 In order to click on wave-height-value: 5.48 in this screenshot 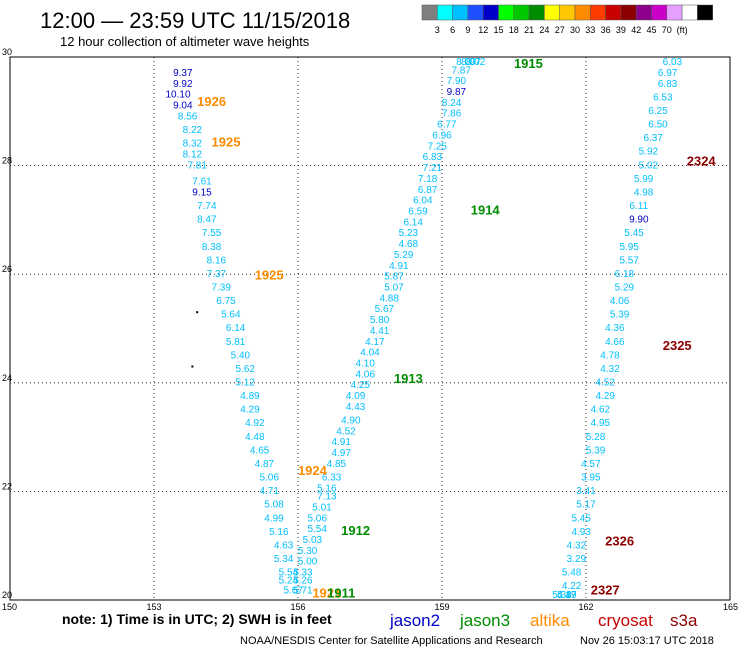, I will do `click(572, 573)`.